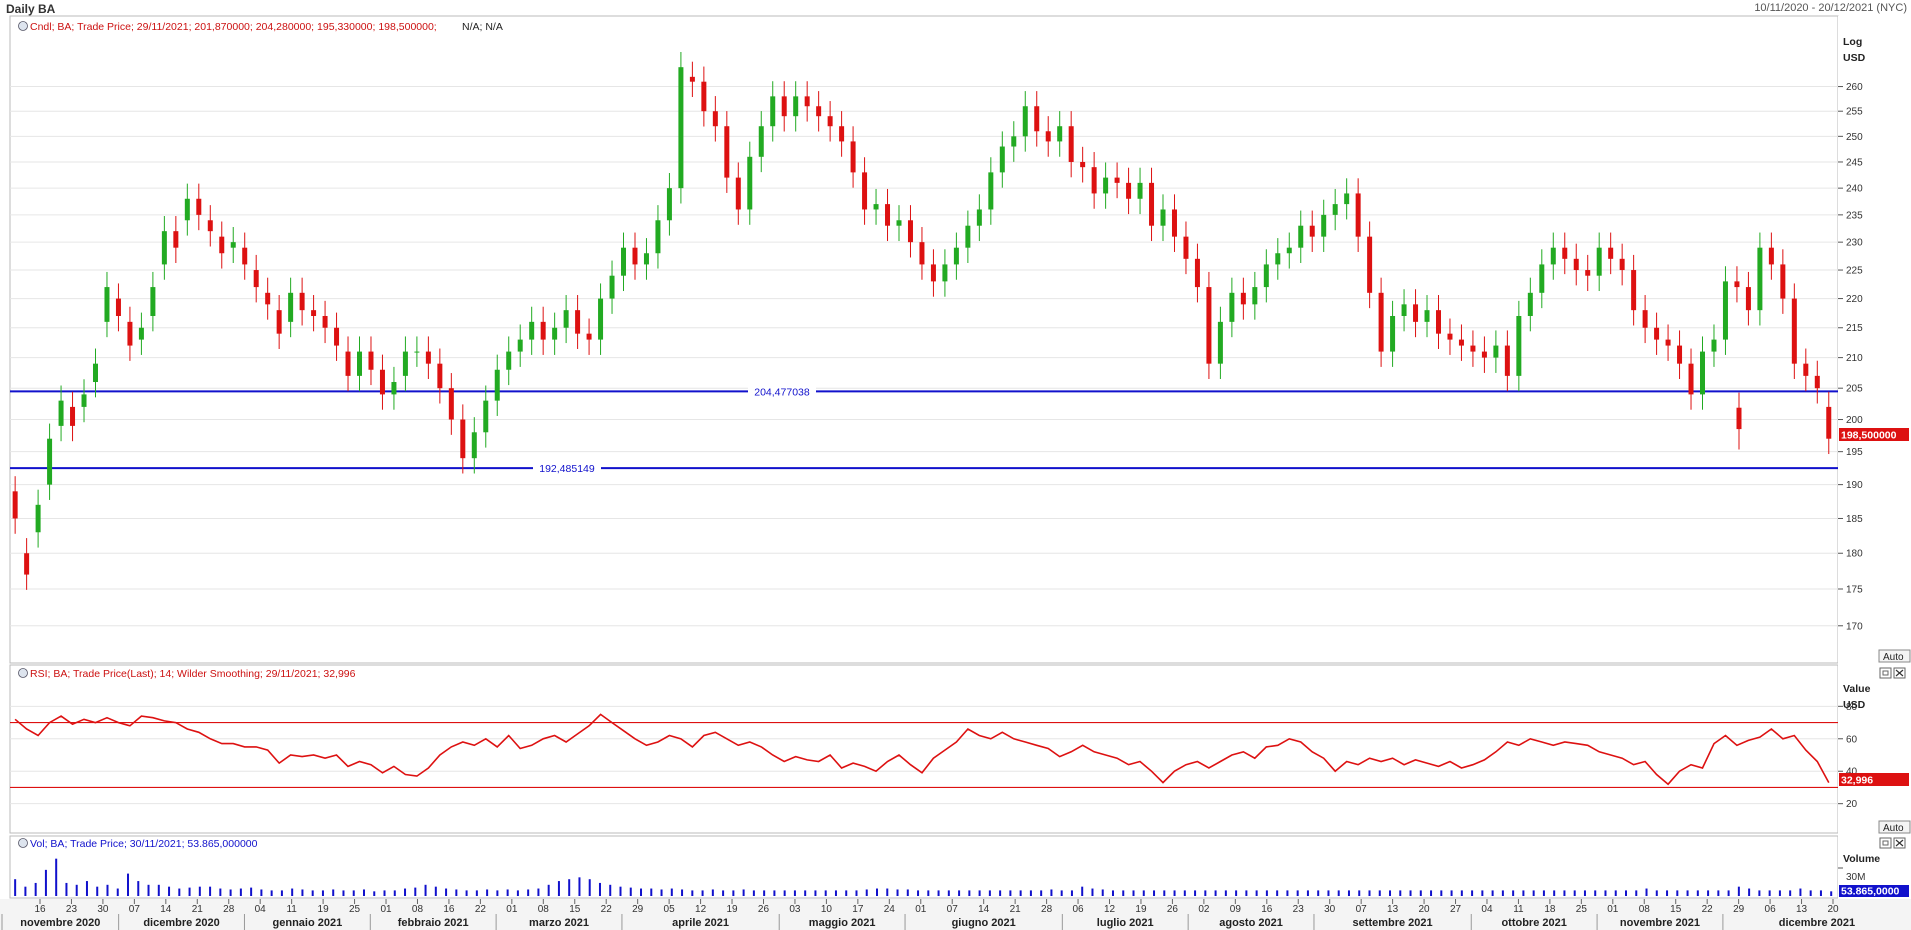 This screenshot has width=1911, height=930. I want to click on time-day-label: 09, so click(1236, 909).